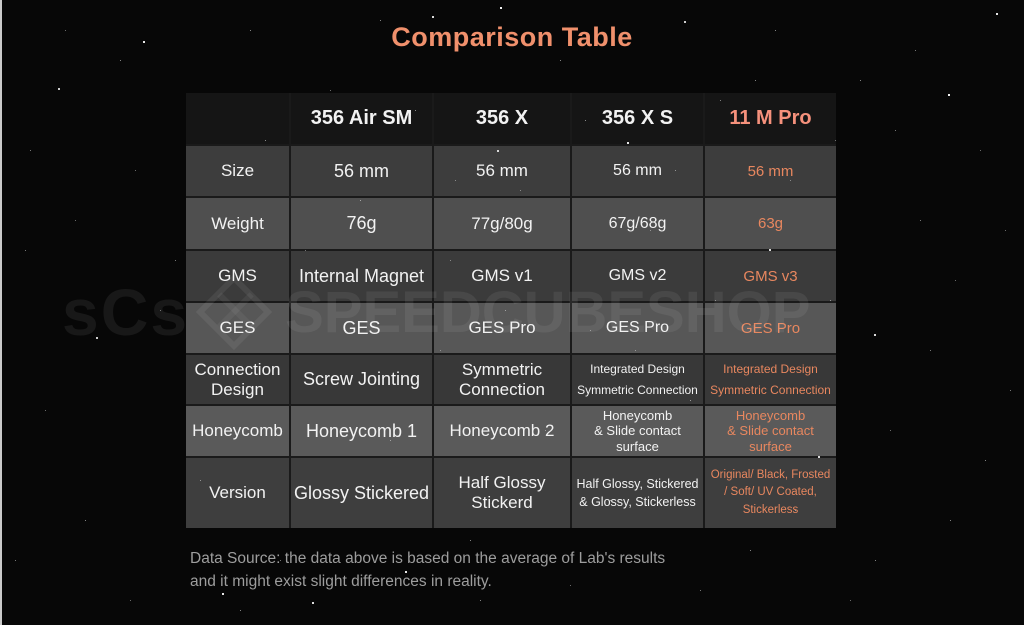 The image size is (1024, 625). What do you see at coordinates (361, 276) in the screenshot?
I see `table-cell: Internal Magnet` at bounding box center [361, 276].